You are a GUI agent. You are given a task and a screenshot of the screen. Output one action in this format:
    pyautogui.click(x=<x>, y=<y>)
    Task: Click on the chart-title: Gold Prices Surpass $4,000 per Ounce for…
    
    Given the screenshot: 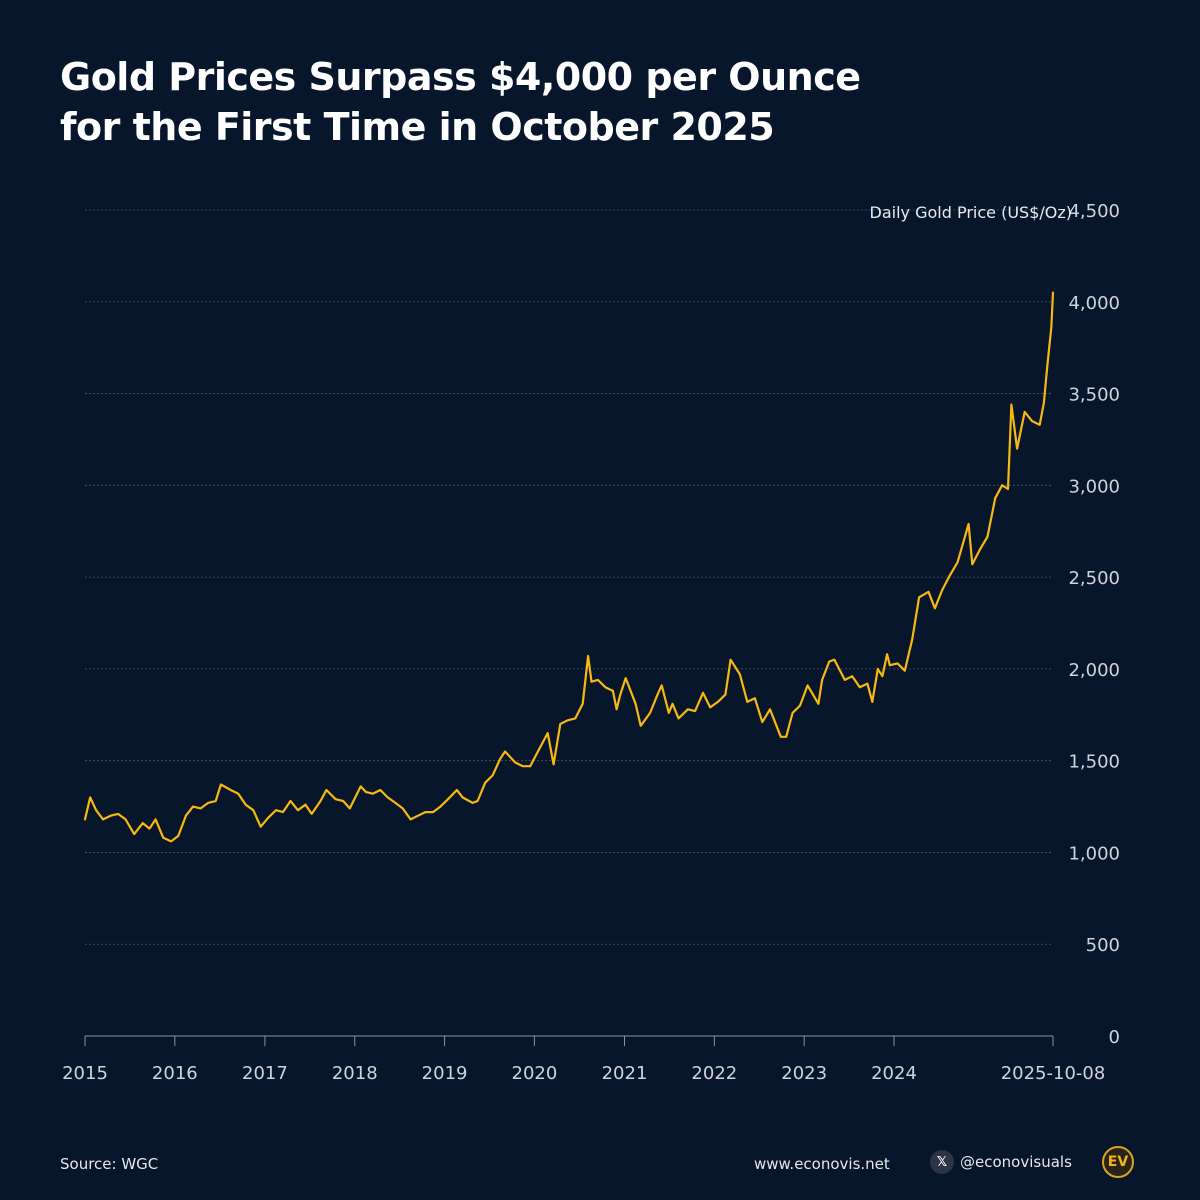 What is the action you would take?
    pyautogui.click(x=460, y=102)
    